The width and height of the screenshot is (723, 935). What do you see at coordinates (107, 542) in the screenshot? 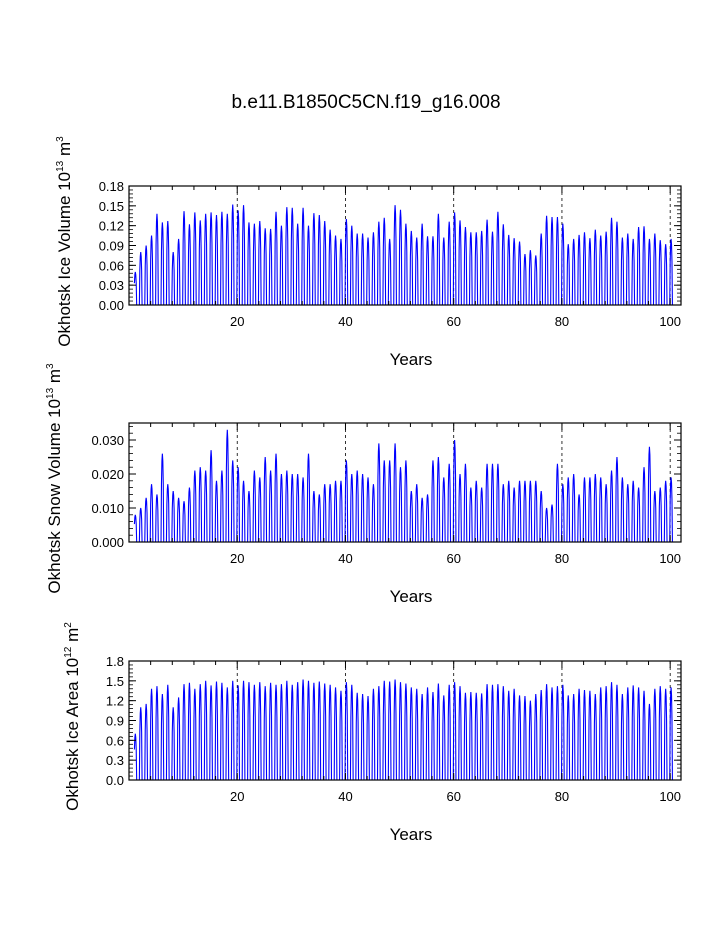
I see `y-tick-label: 0.000` at bounding box center [107, 542].